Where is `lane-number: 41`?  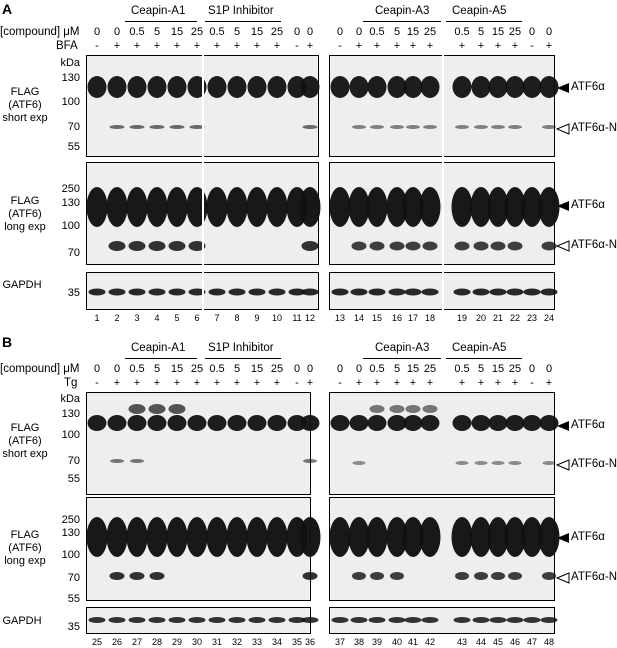 lane-number: 41 is located at coordinates (412, 642).